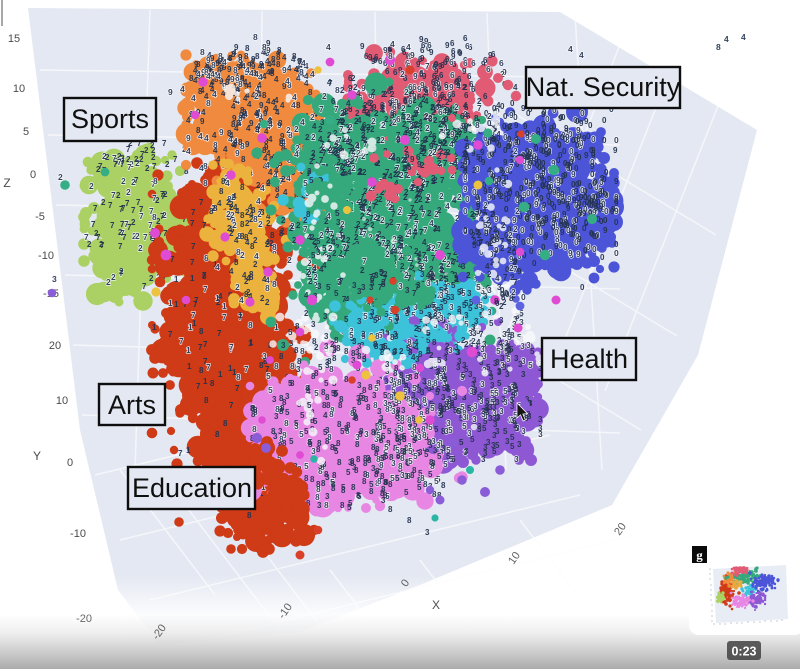 This screenshot has width=800, height=669. I want to click on svg-text: -5, so click(40, 217).